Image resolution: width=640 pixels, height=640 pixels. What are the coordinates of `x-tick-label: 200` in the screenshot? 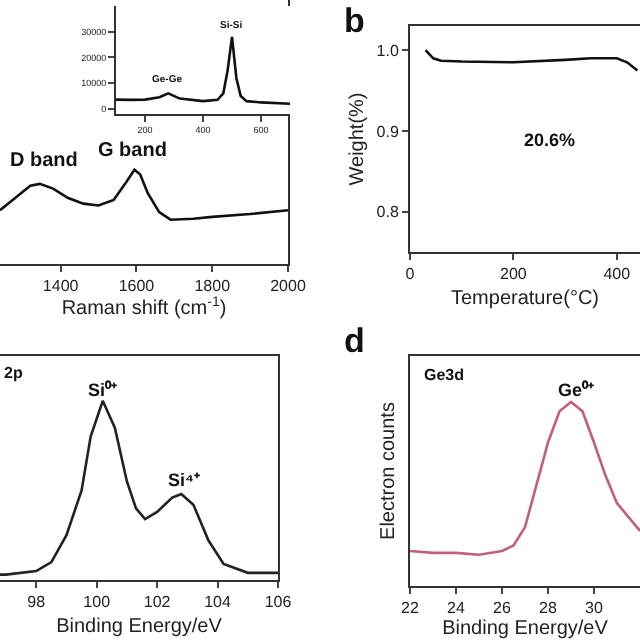 It's located at (514, 274).